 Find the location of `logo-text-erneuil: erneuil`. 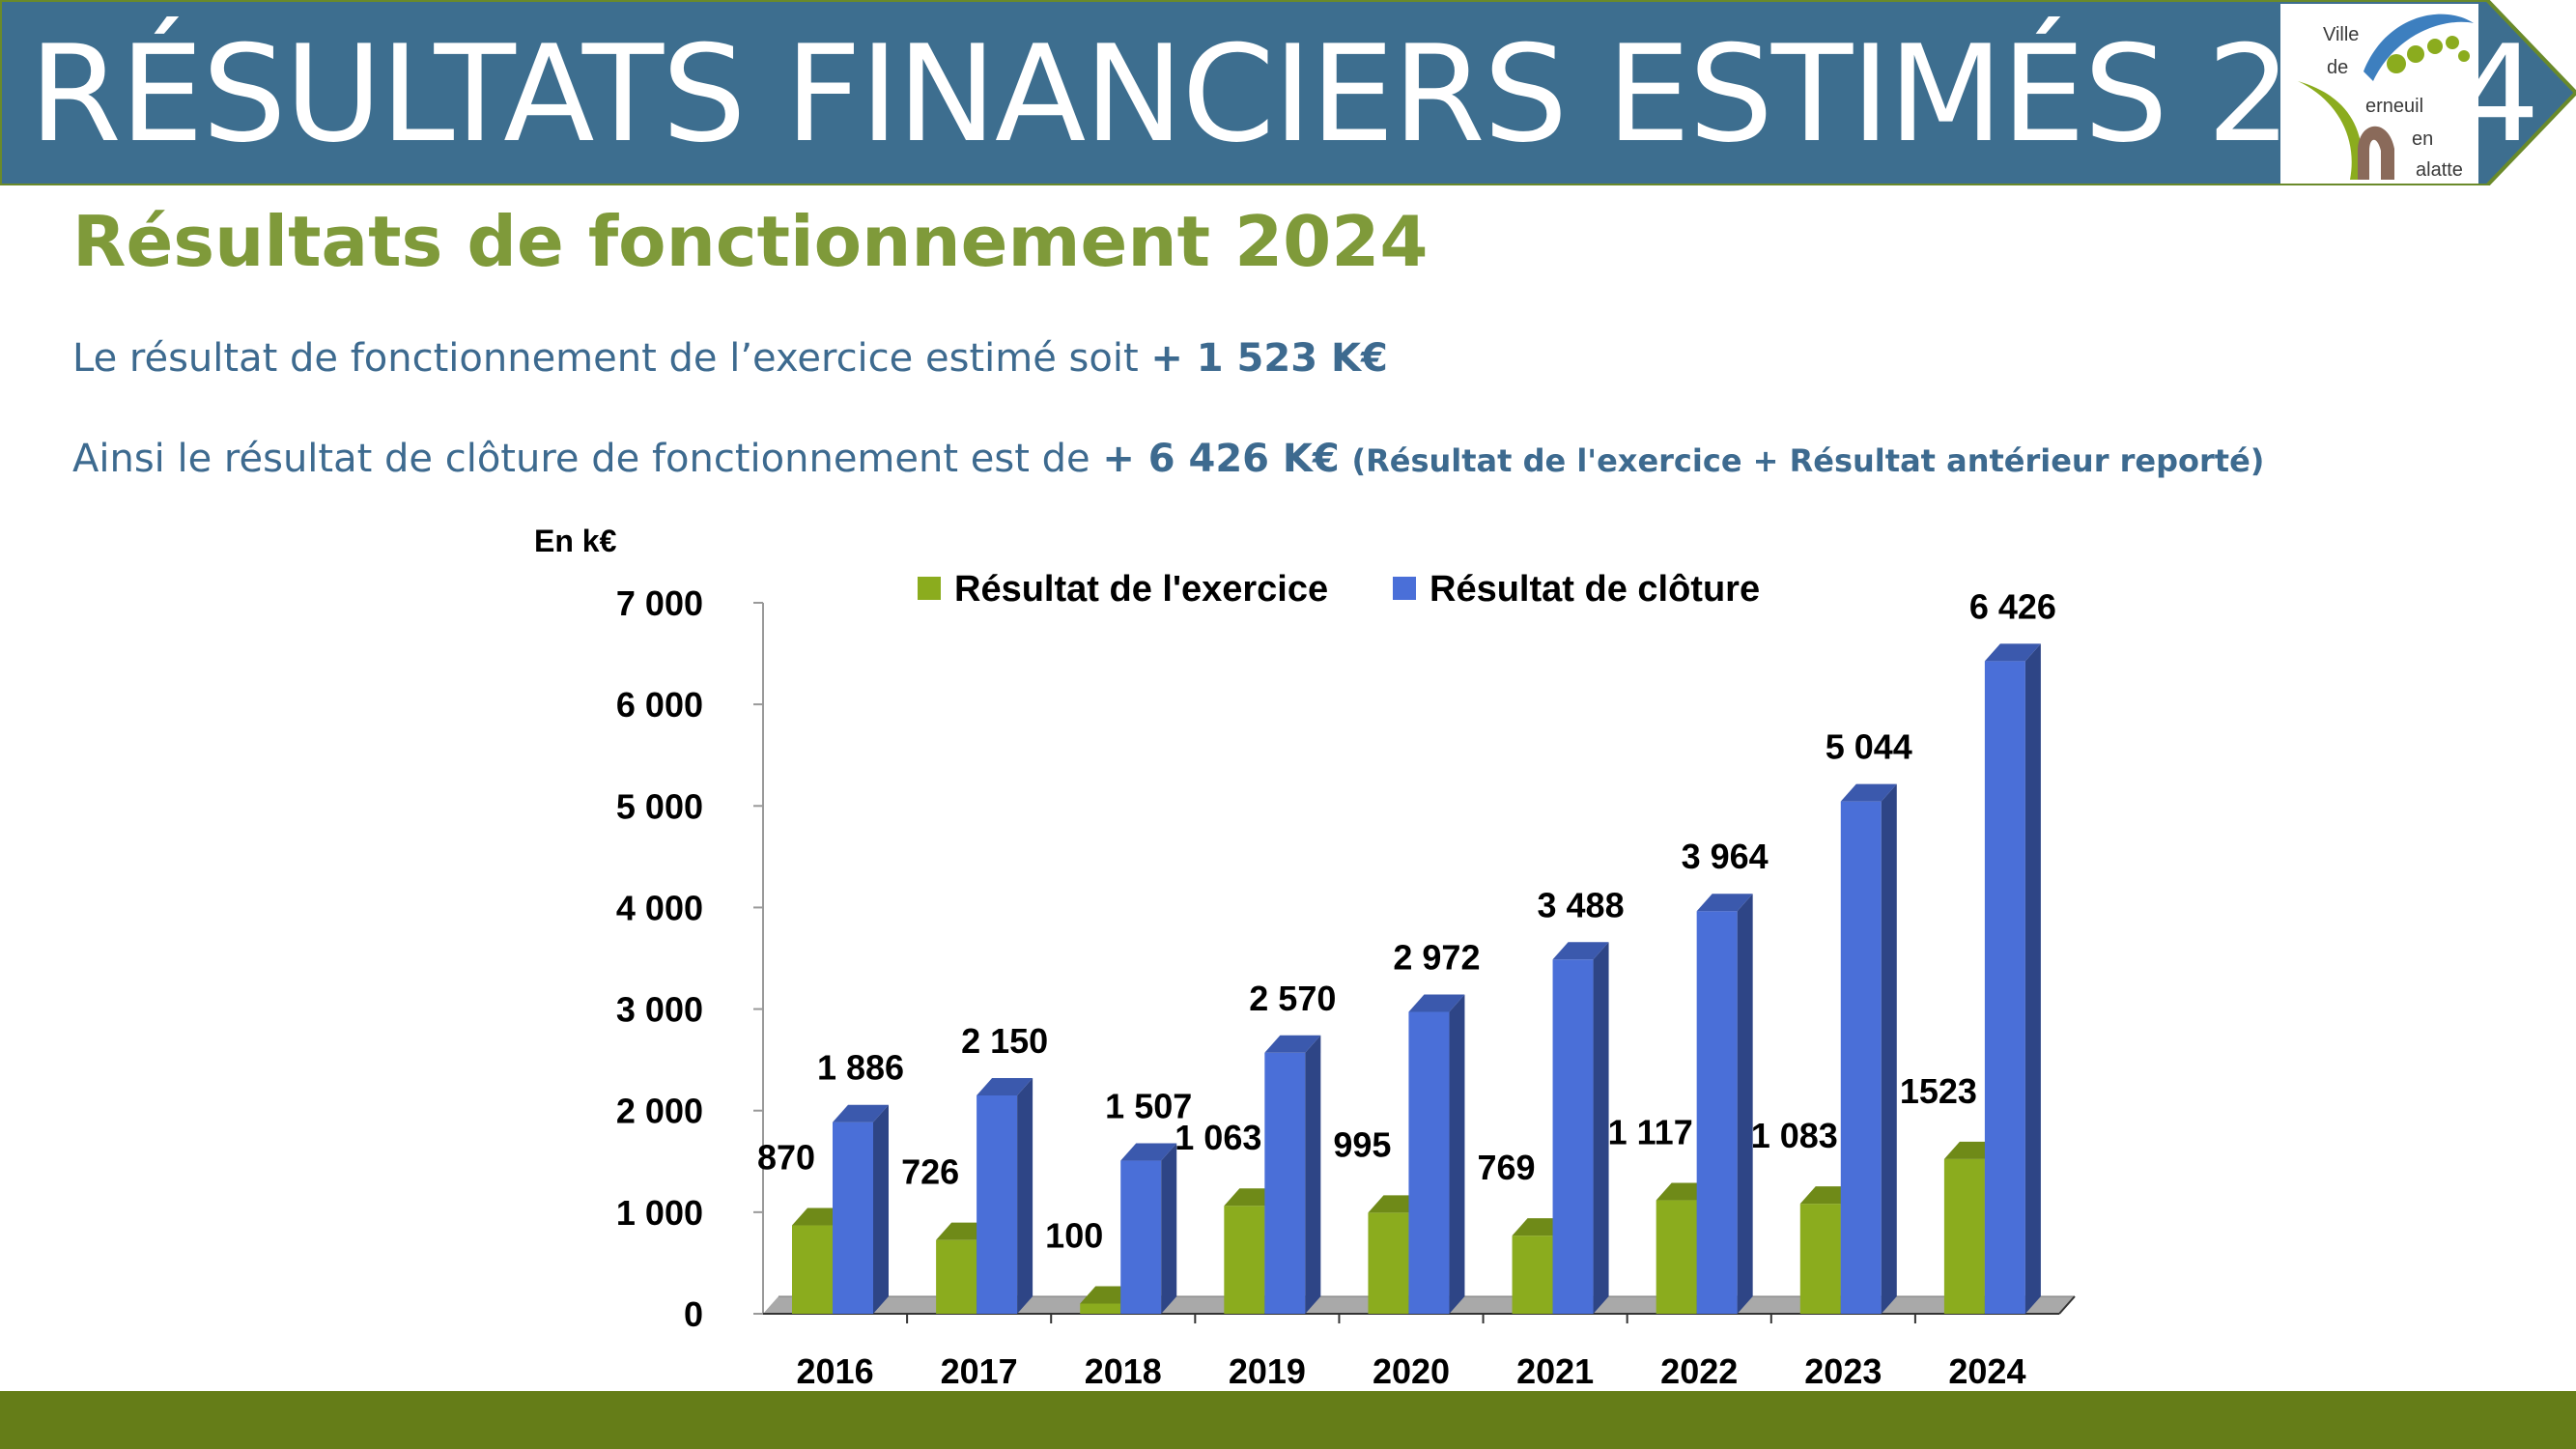

logo-text-erneuil: erneuil is located at coordinates (2394, 106).